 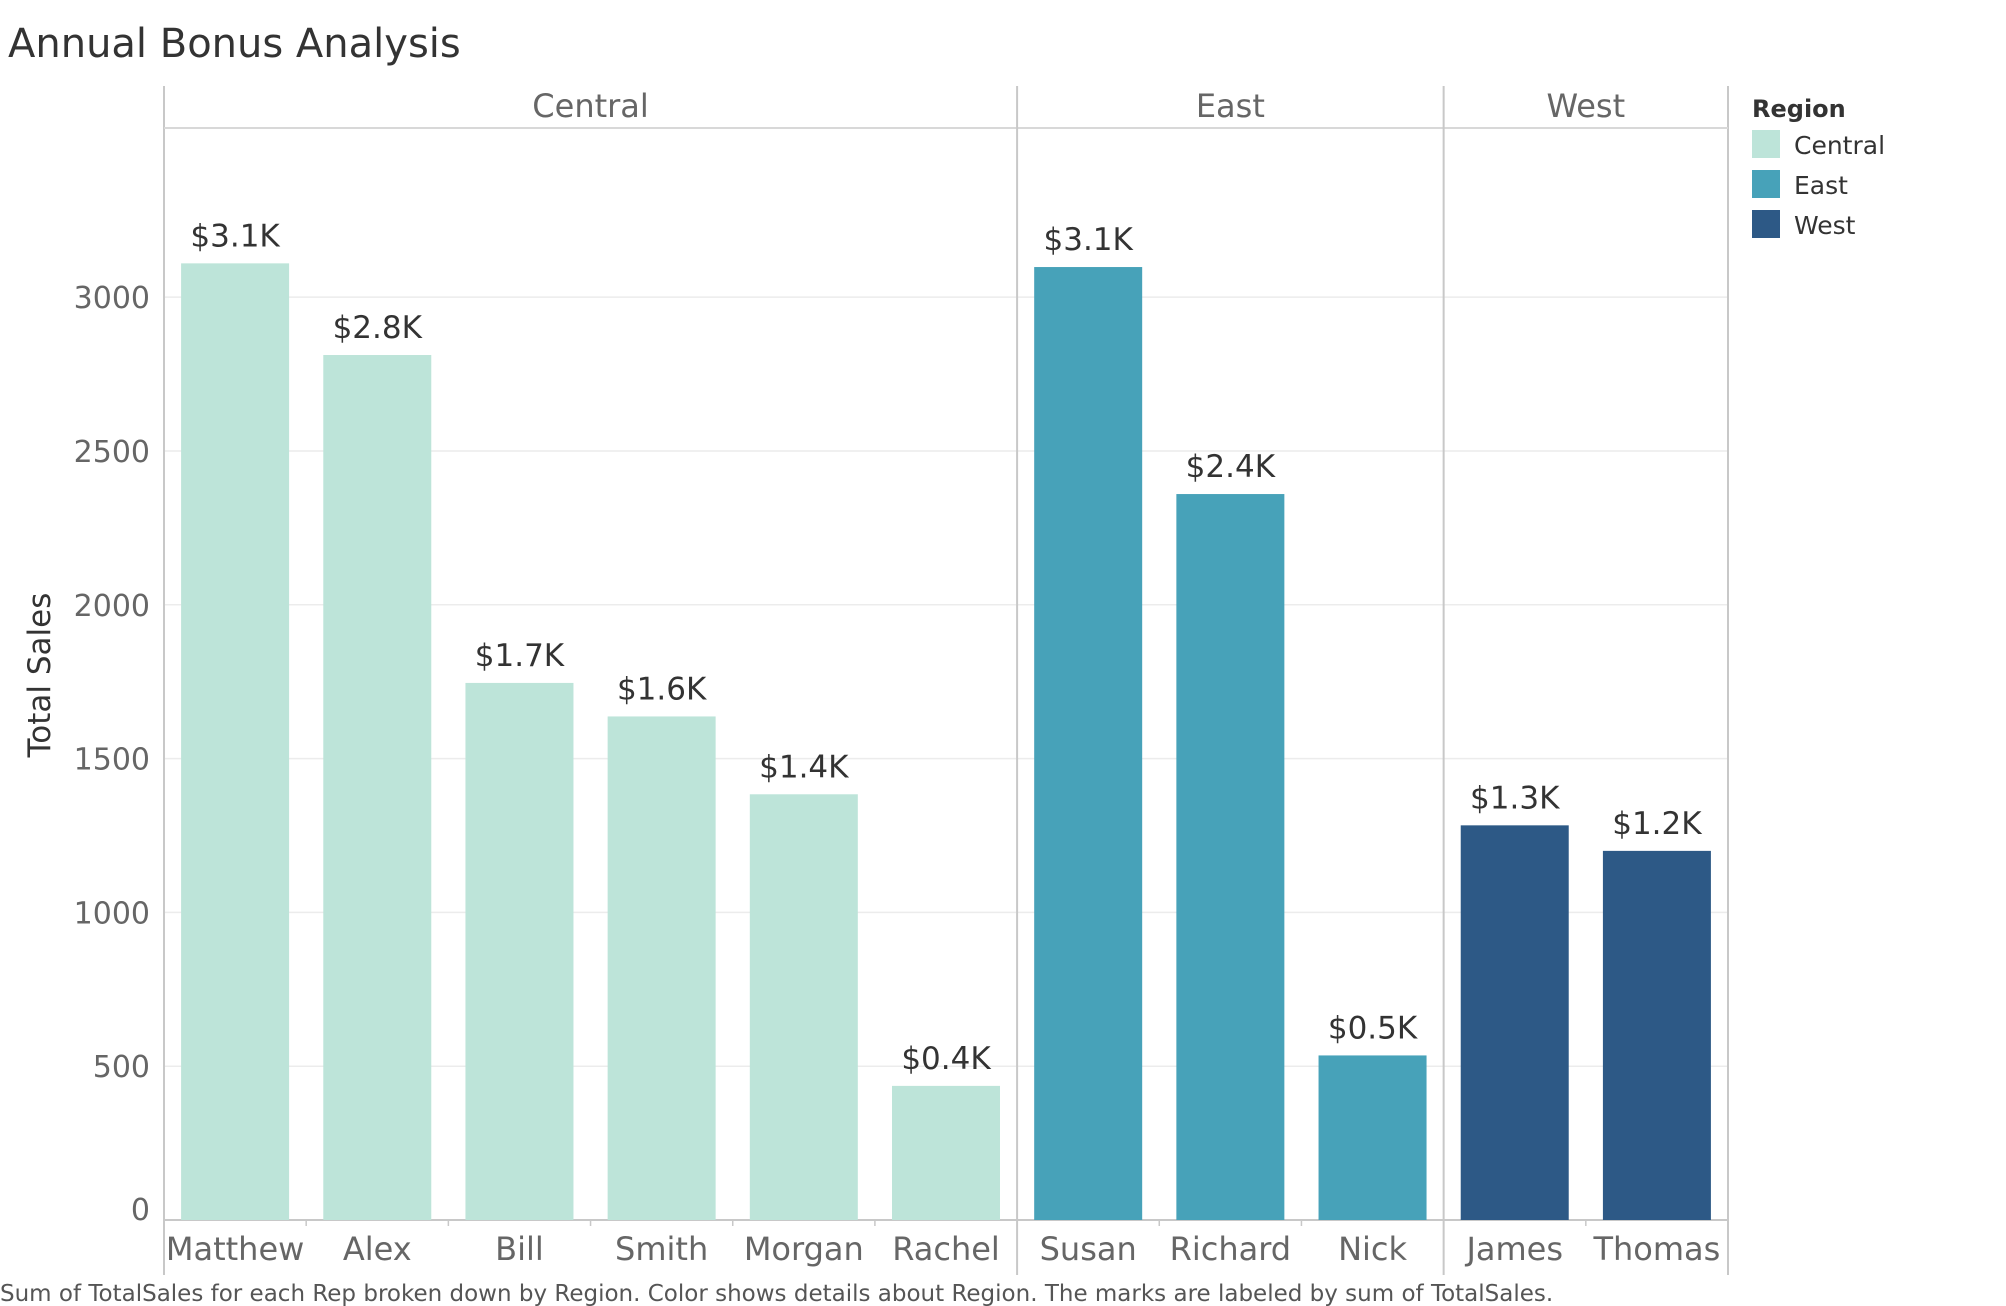 I want to click on x-tick-label: James, so click(x=1513, y=1249).